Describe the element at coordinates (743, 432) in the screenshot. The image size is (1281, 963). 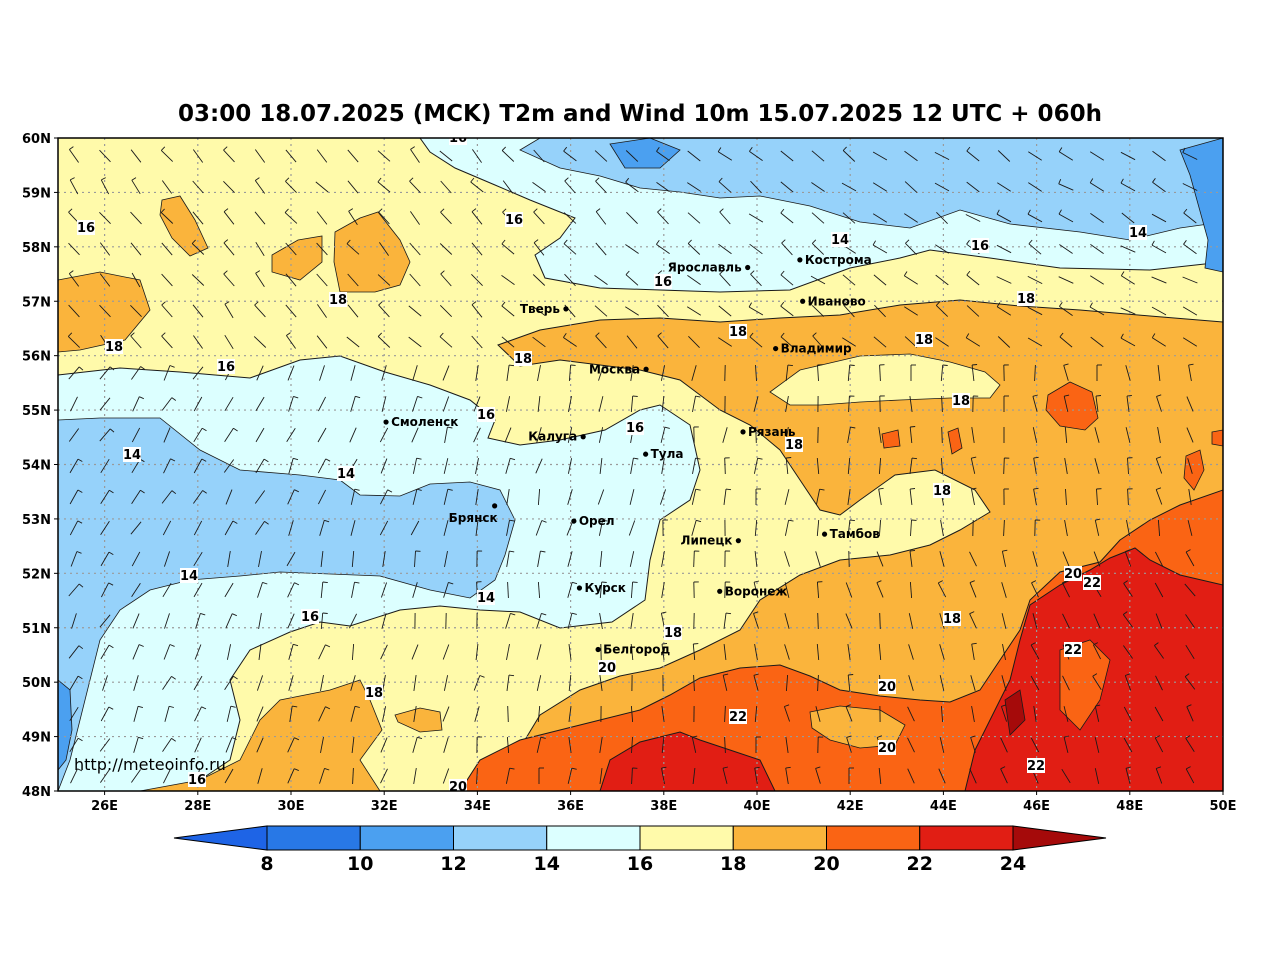
I see `city-dot` at that location.